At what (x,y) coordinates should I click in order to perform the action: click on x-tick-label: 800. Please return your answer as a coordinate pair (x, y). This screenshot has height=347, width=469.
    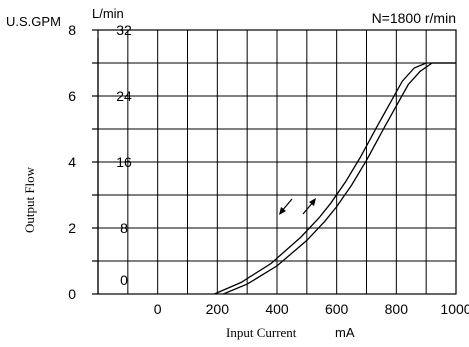
    Looking at the image, I should click on (397, 309).